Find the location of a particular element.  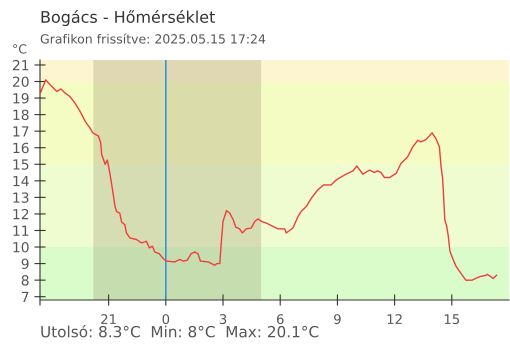

y-tick-label: 7 is located at coordinates (25, 297).